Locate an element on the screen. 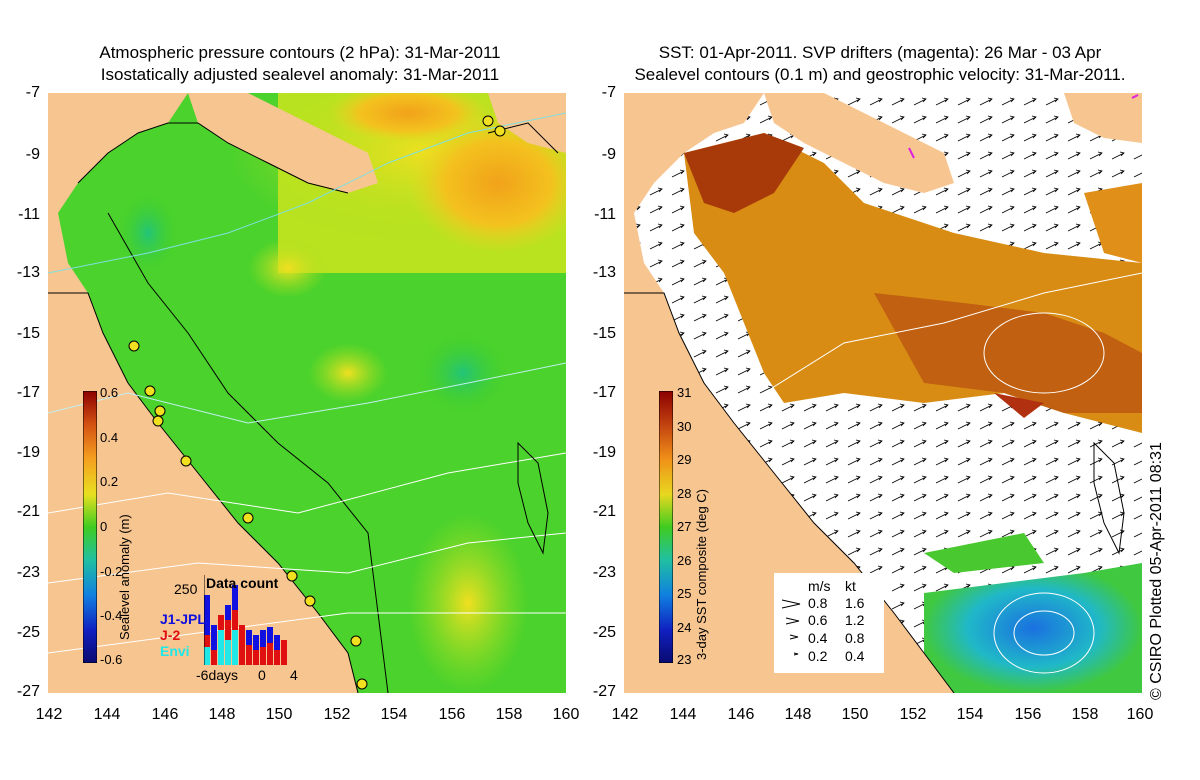 This screenshot has width=1200, height=780. left-colorbar is located at coordinates (90, 527).